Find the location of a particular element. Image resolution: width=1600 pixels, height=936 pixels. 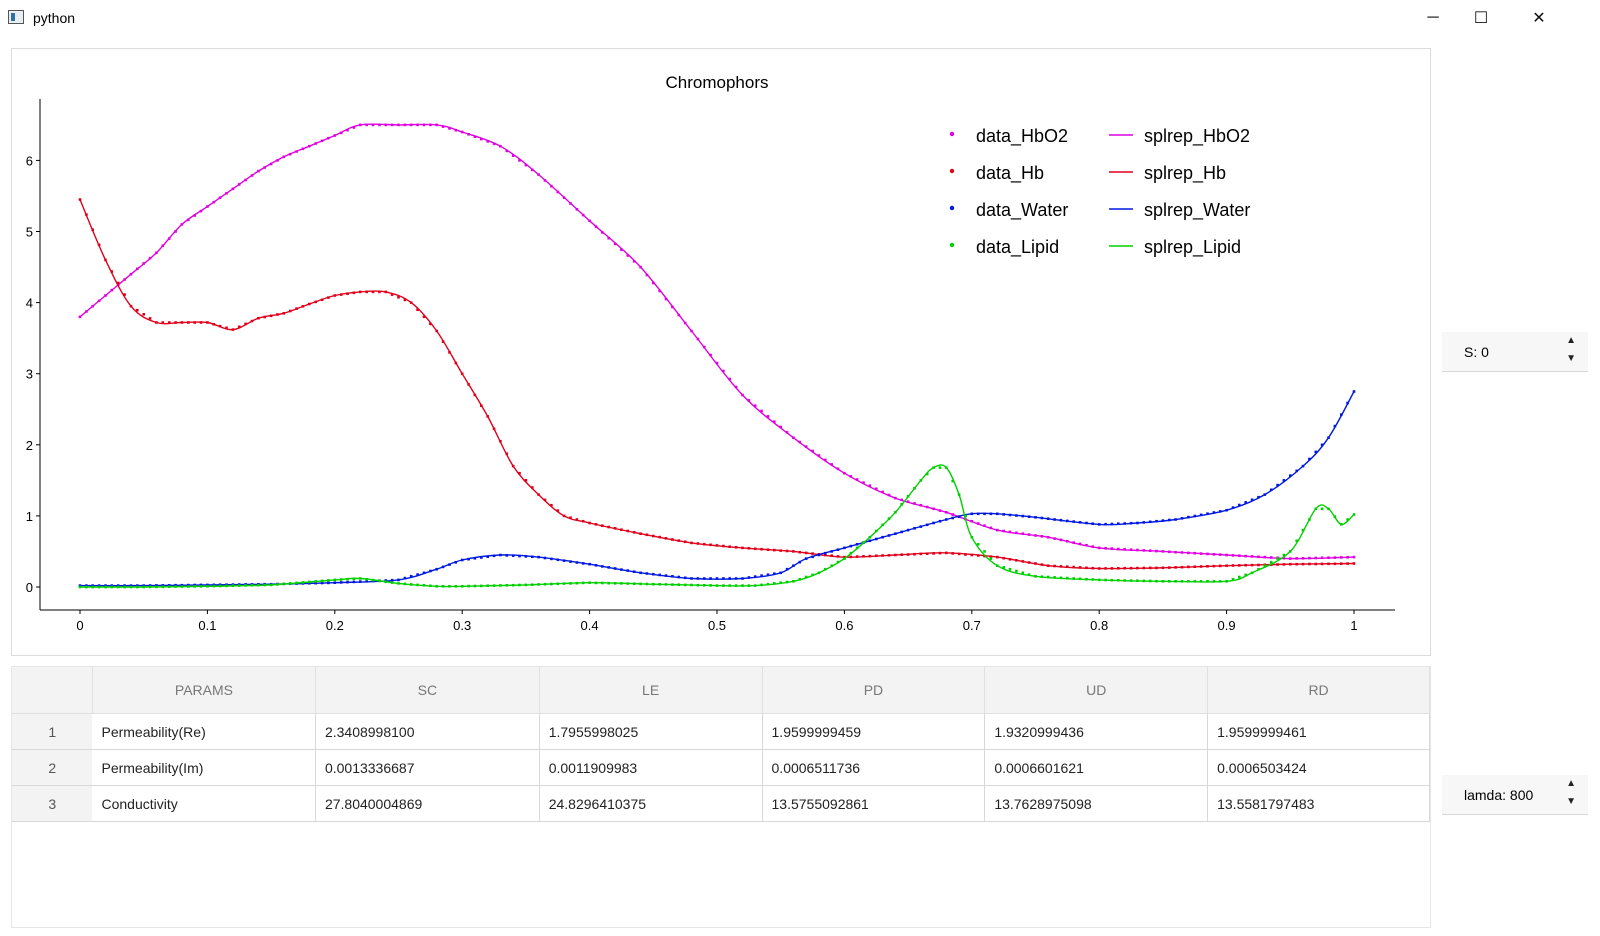

table-cell: 1.9599999459 is located at coordinates (874, 731).